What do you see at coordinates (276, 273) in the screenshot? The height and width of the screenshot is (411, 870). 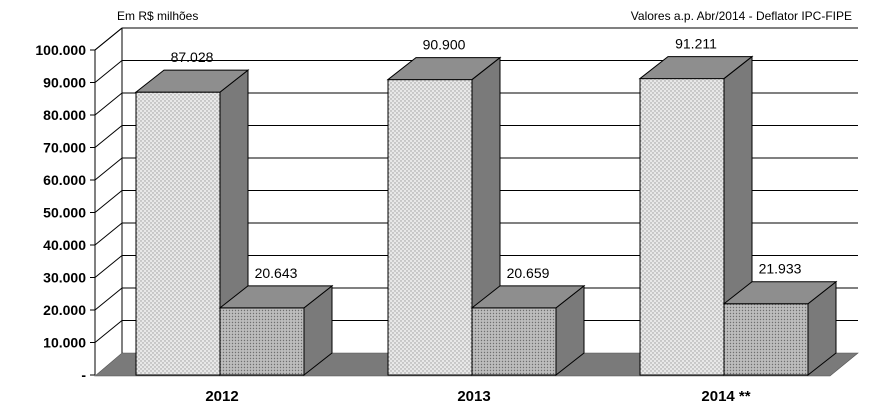 I see `data-label: 20.643` at bounding box center [276, 273].